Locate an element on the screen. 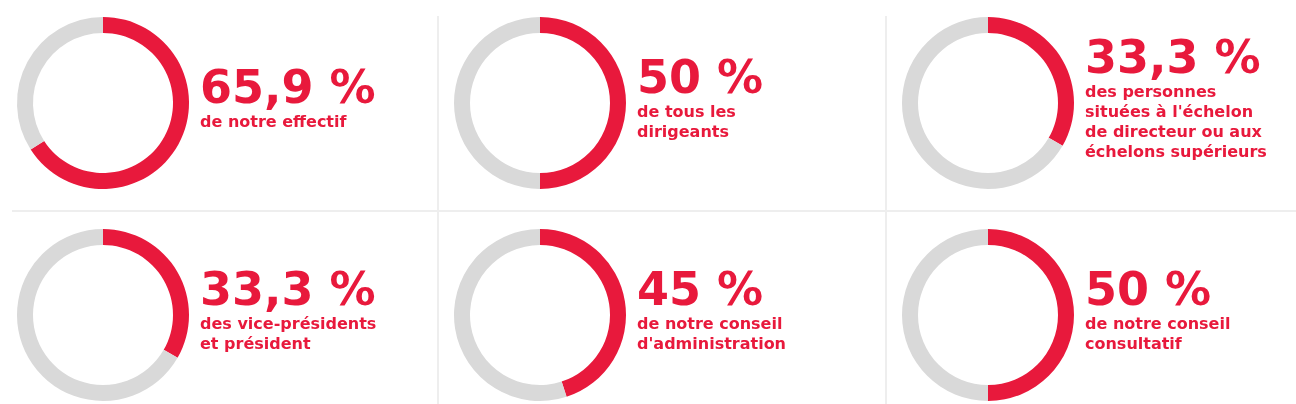 The width and height of the screenshot is (1296, 404). text: de notre effectif is located at coordinates (274, 122).